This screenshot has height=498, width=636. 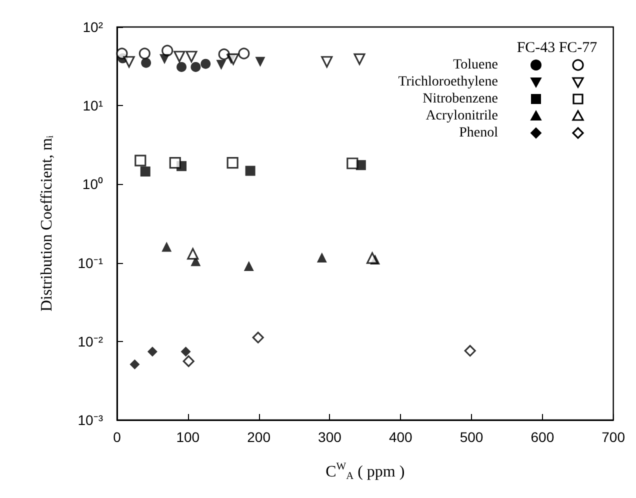 I want to click on legend-label: Toluene, so click(x=475, y=65).